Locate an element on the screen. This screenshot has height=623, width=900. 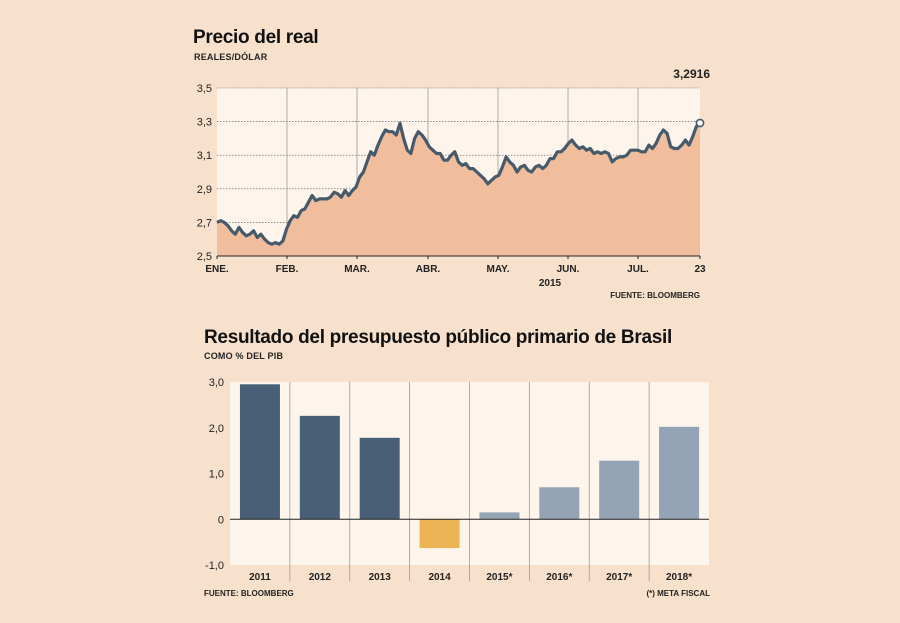
line-chart-y-tick-label: 2,7 is located at coordinates (204, 223).